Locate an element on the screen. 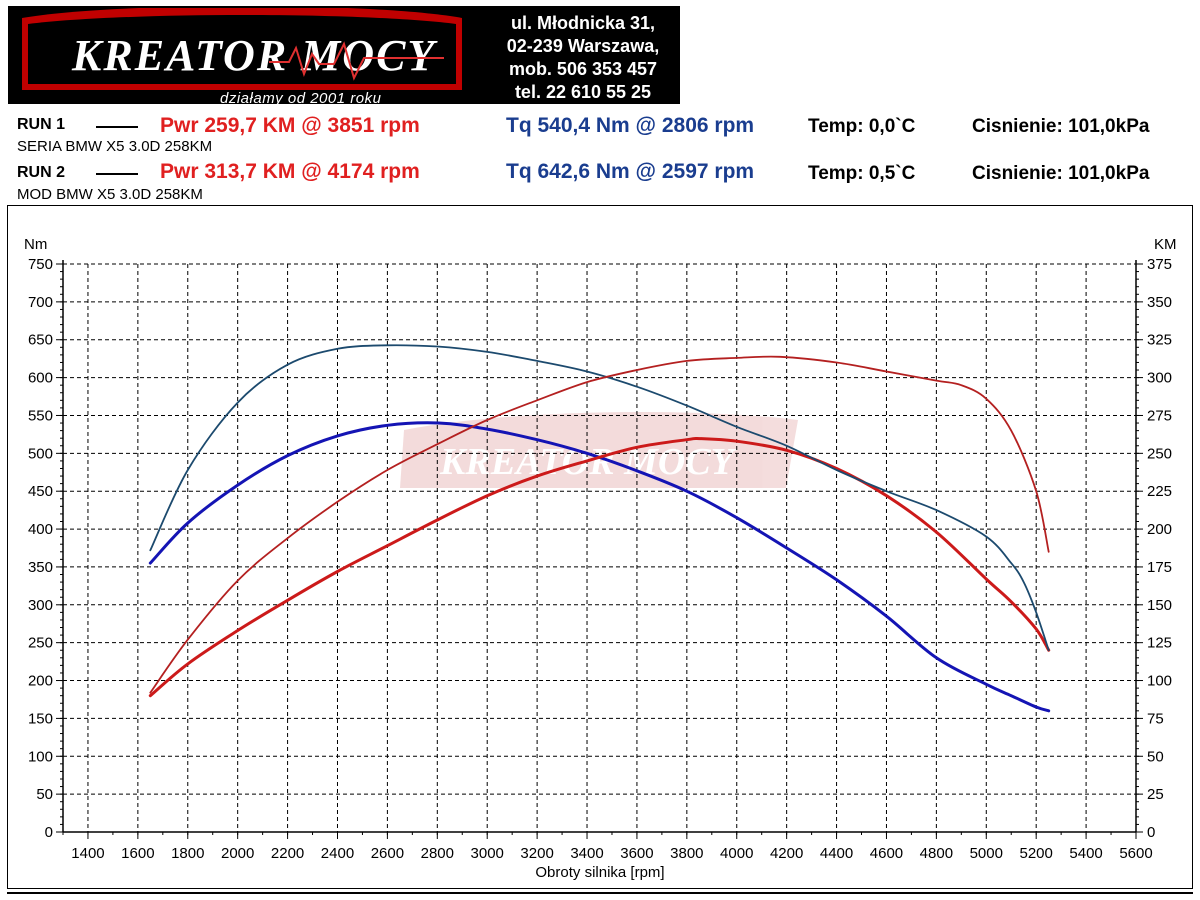 The width and height of the screenshot is (1200, 900). x-tick-label: 4800 is located at coordinates (936, 853).